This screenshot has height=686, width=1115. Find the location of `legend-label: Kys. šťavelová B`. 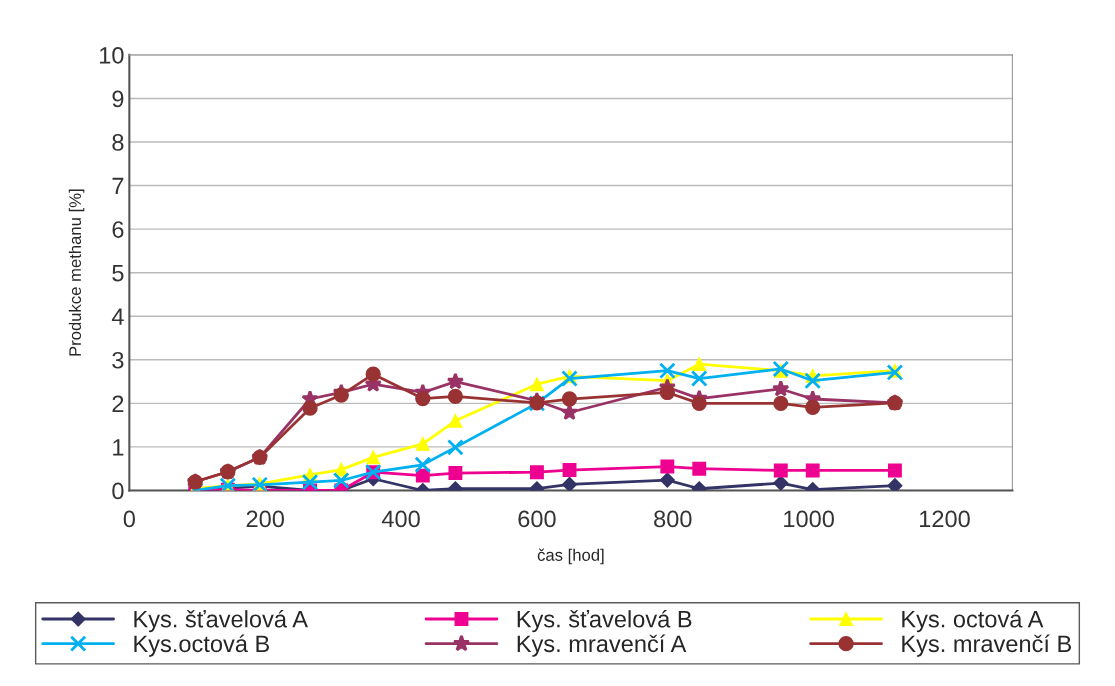

legend-label: Kys. šťavelová B is located at coordinates (604, 621).